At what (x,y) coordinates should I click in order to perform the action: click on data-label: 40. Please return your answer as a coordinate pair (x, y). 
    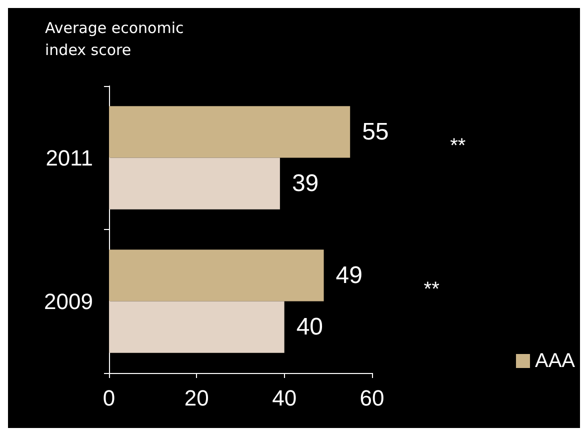
    Looking at the image, I should click on (310, 327).